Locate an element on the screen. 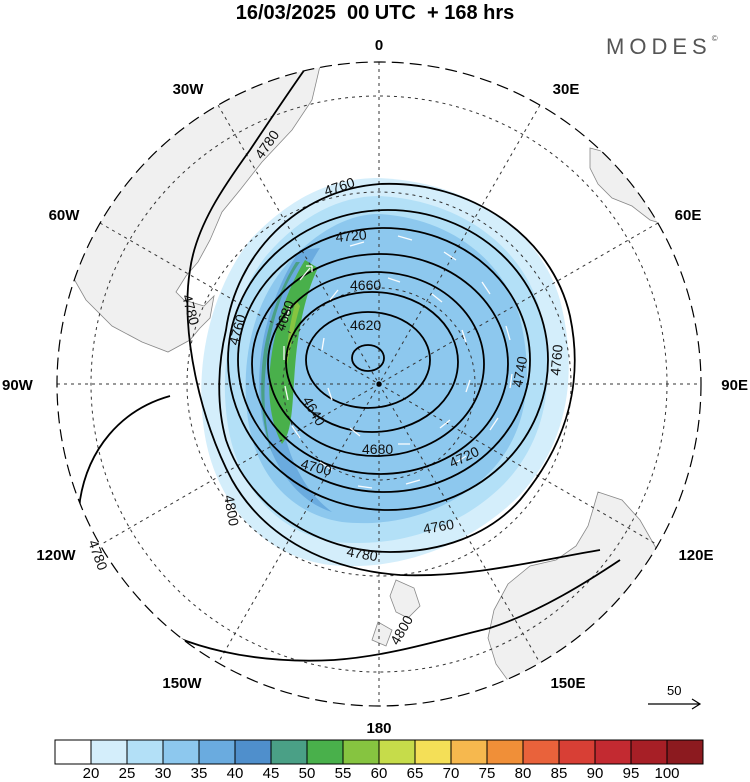 This screenshot has height=782, width=750. contour-label: 4720 is located at coordinates (351, 235).